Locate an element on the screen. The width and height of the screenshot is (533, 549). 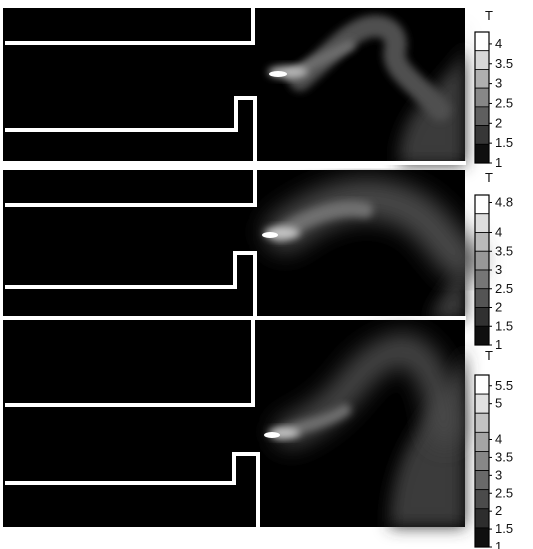
colorbar: T 1 1.5 2 2.5 3 3.5 4 5 5.5 is located at coordinates (493, 448).